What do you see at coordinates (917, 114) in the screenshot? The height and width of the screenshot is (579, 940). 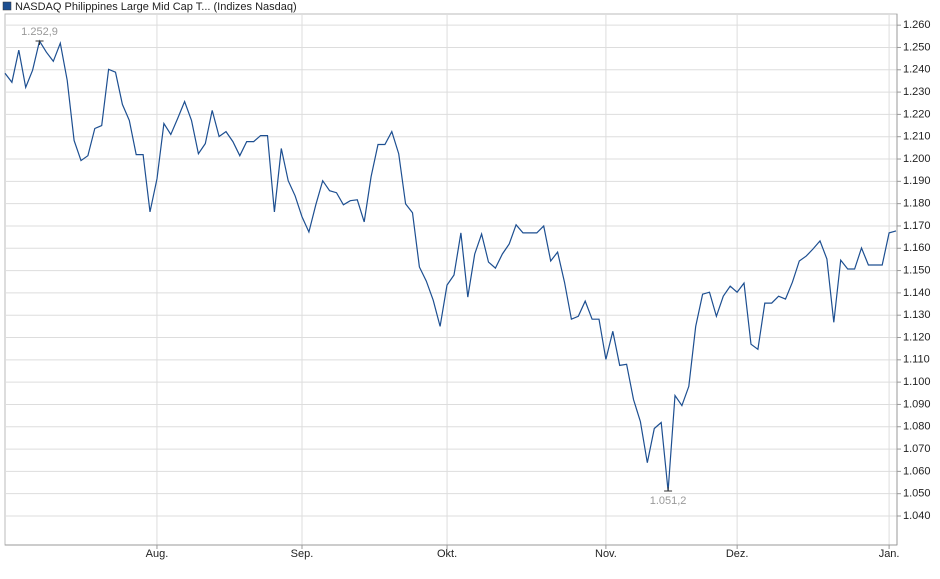 I see `y-tick-label: 1.220` at bounding box center [917, 114].